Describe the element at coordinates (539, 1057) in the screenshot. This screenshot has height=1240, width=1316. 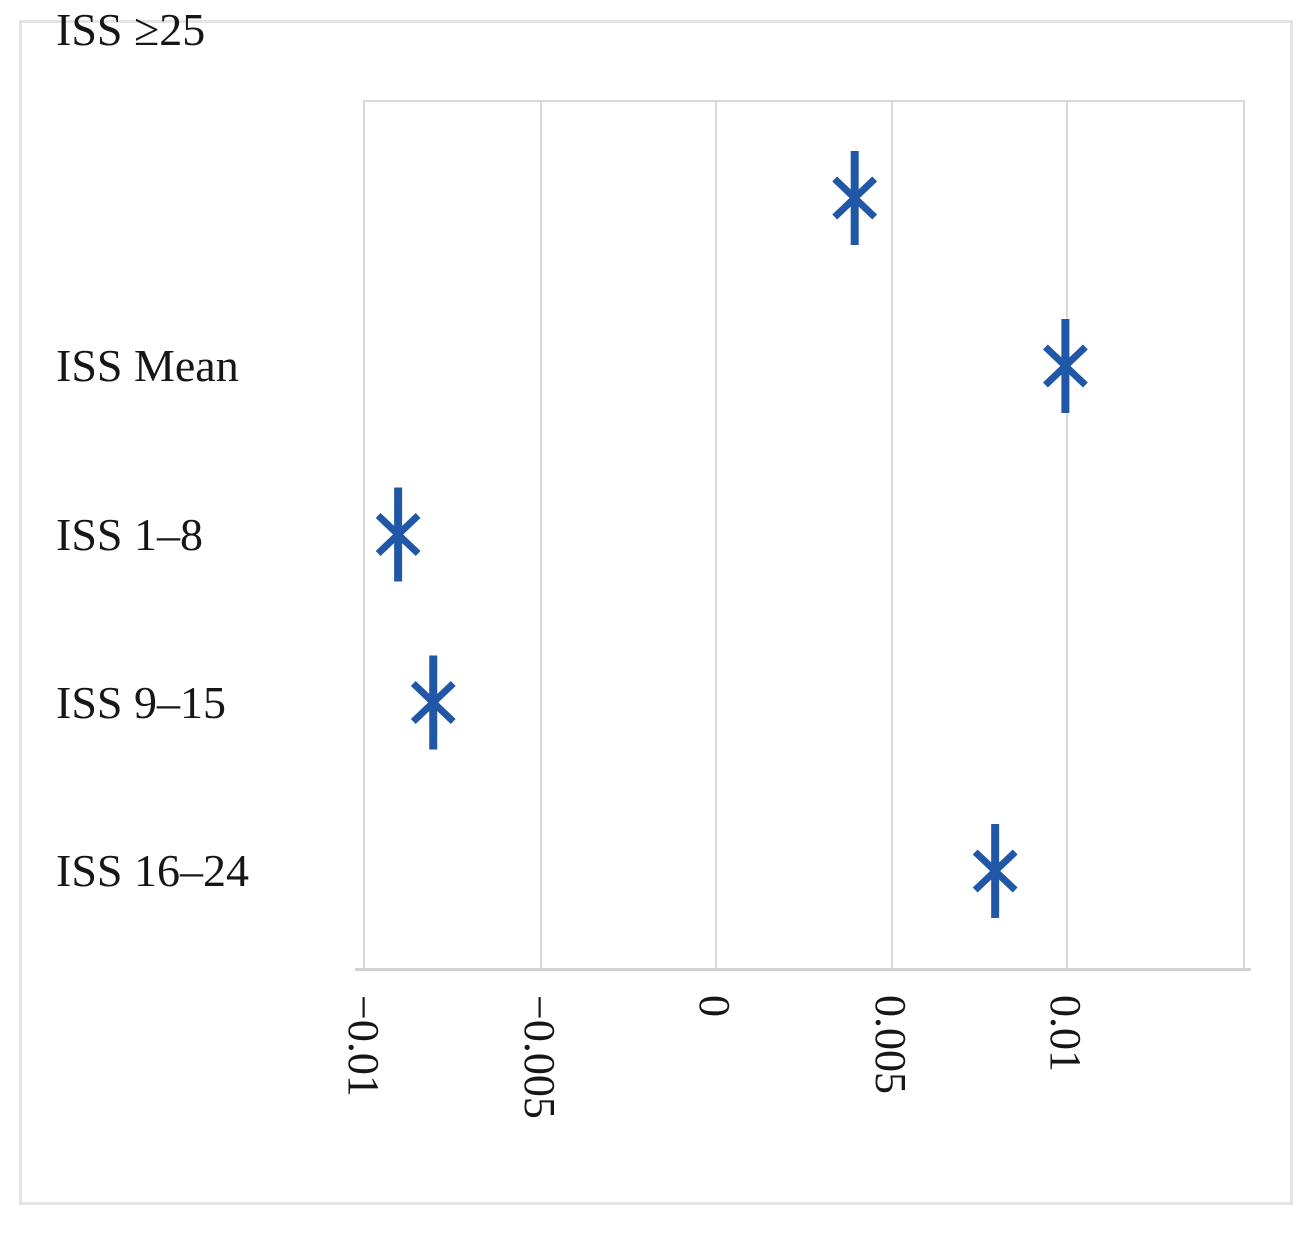
I see `x-tick-label: −0.005` at that location.